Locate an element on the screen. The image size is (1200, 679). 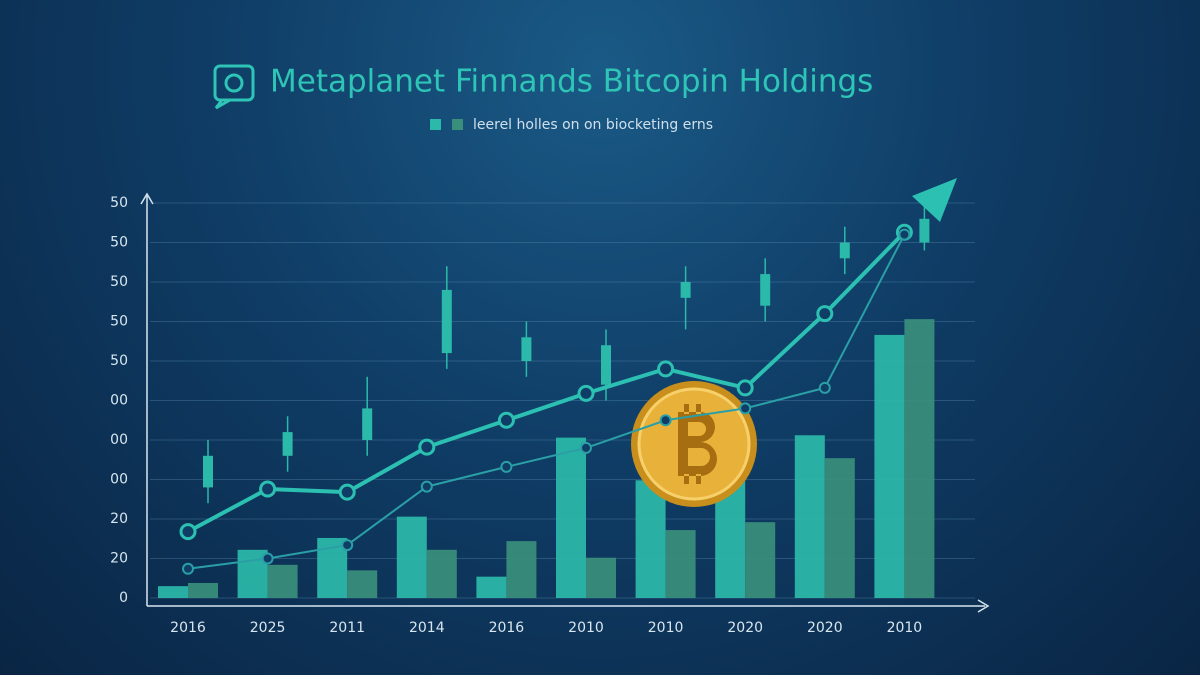
bitcoin-coin is located at coordinates (694, 444).